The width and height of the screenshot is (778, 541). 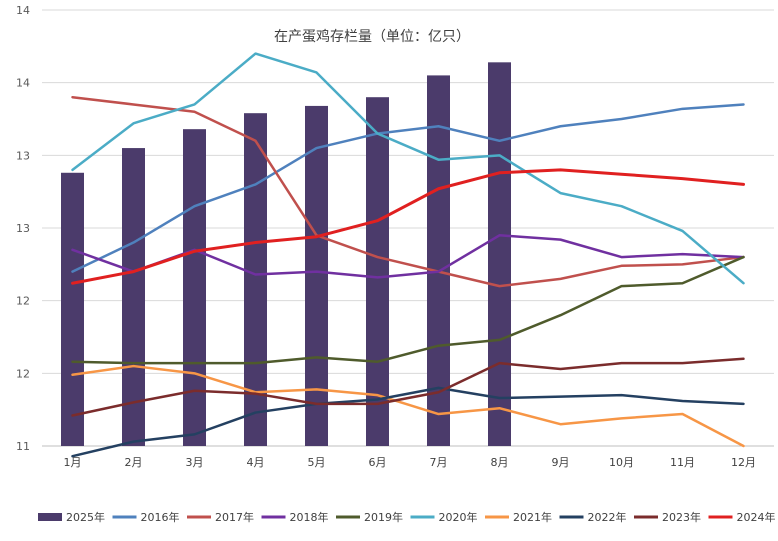 I want to click on legend-label: 2017年, so click(x=234, y=517).